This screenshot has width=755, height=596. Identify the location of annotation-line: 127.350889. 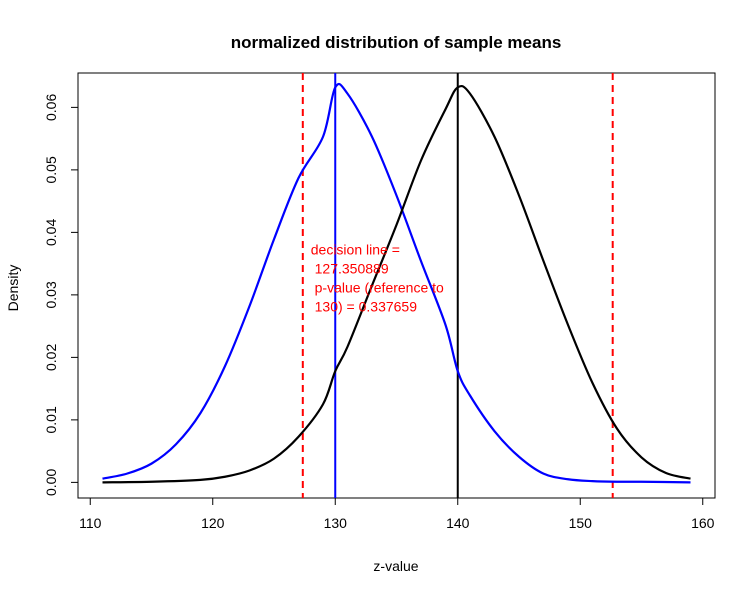
(350, 268).